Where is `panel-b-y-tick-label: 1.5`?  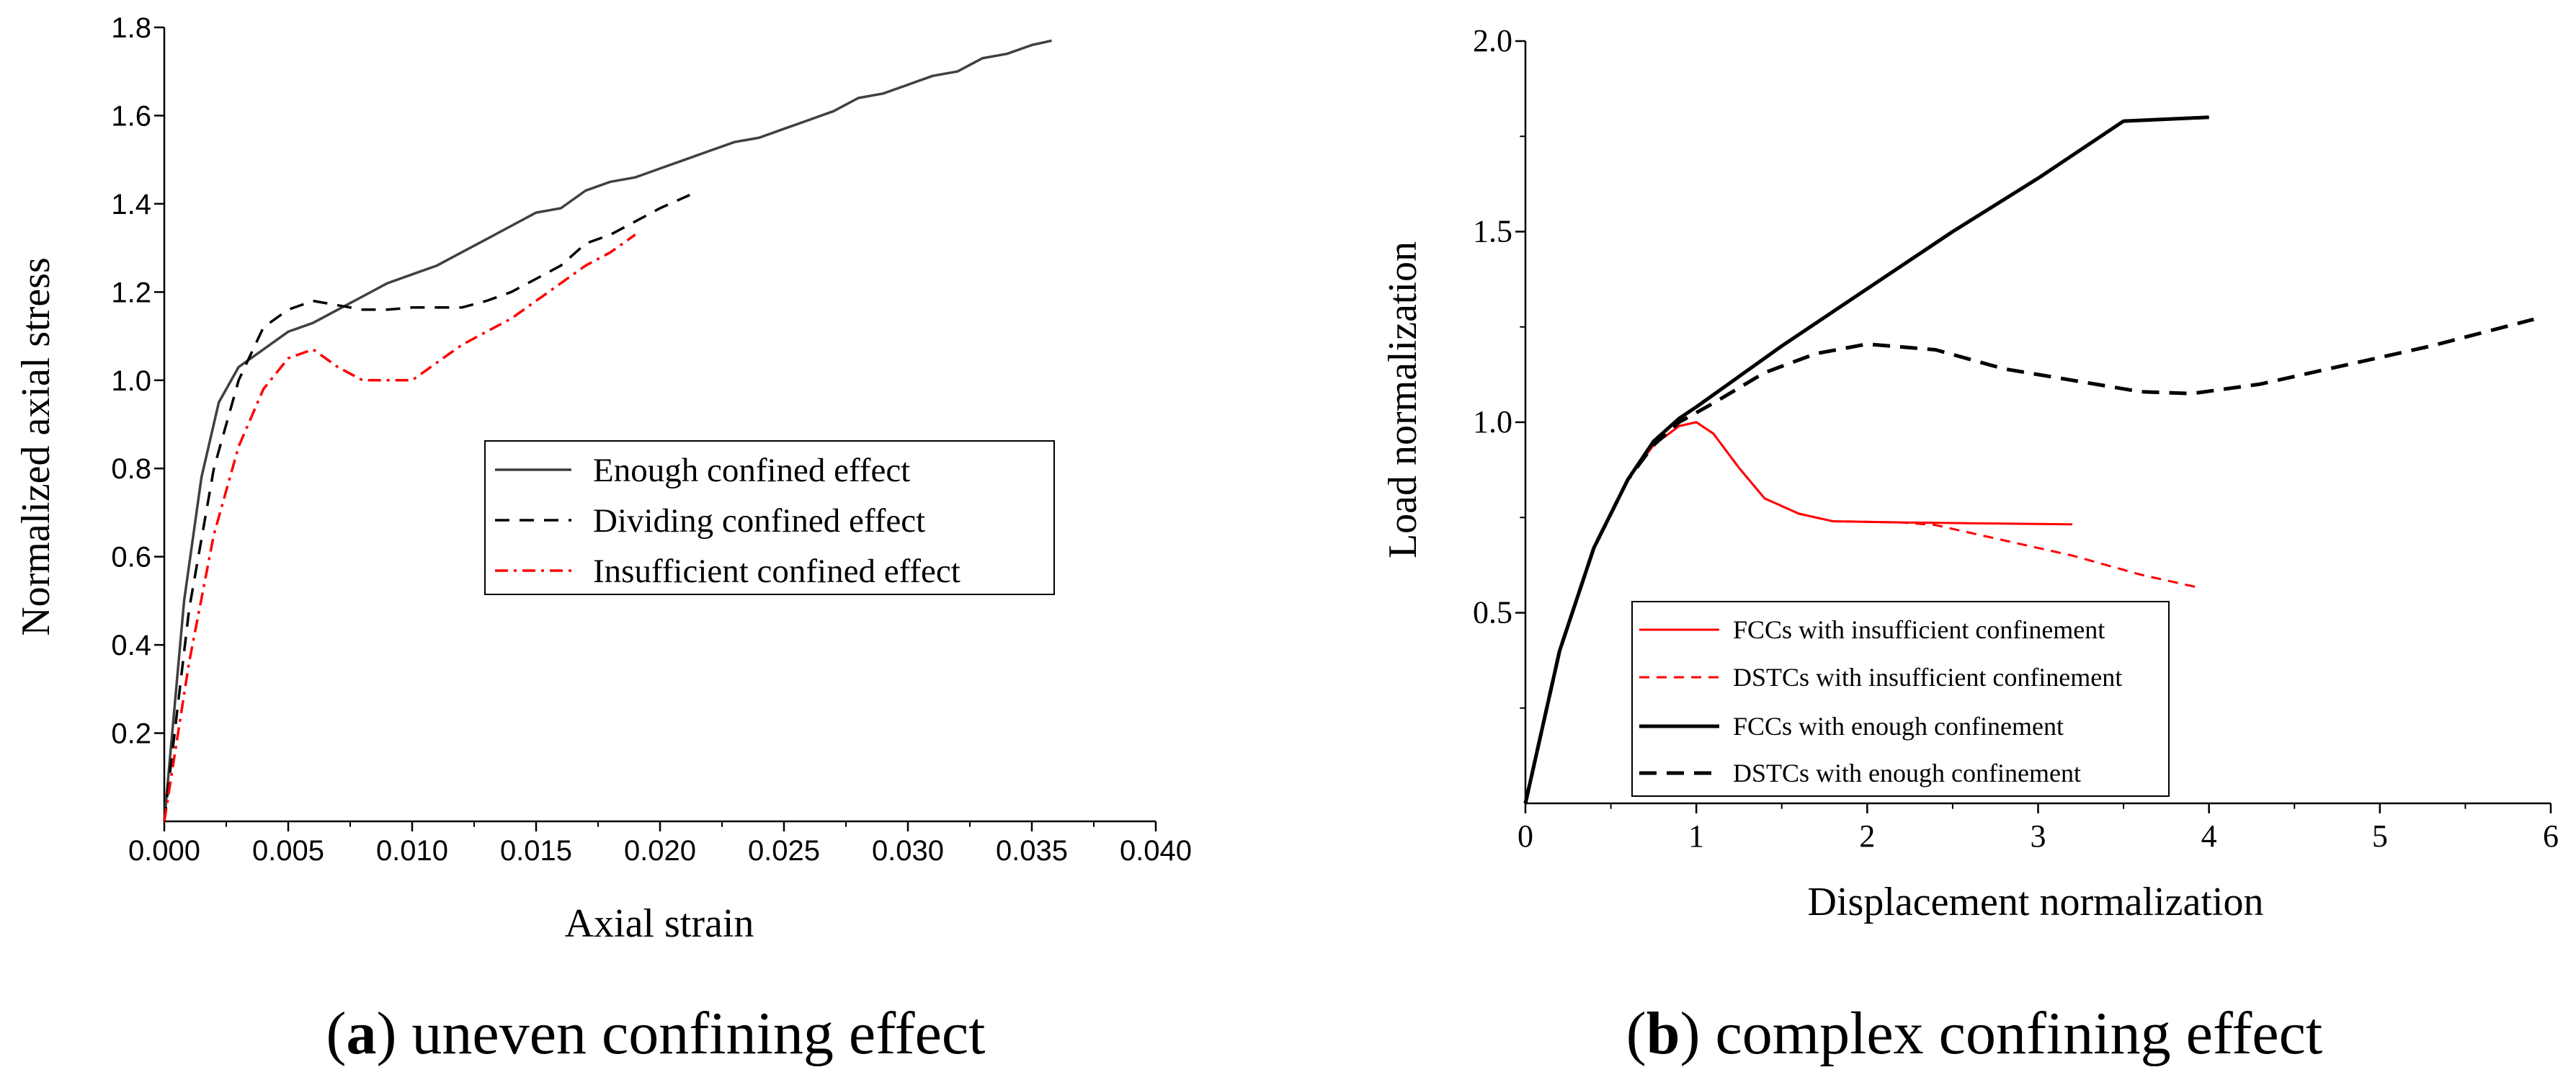
panel-b-y-tick-label: 1.5 is located at coordinates (1492, 232).